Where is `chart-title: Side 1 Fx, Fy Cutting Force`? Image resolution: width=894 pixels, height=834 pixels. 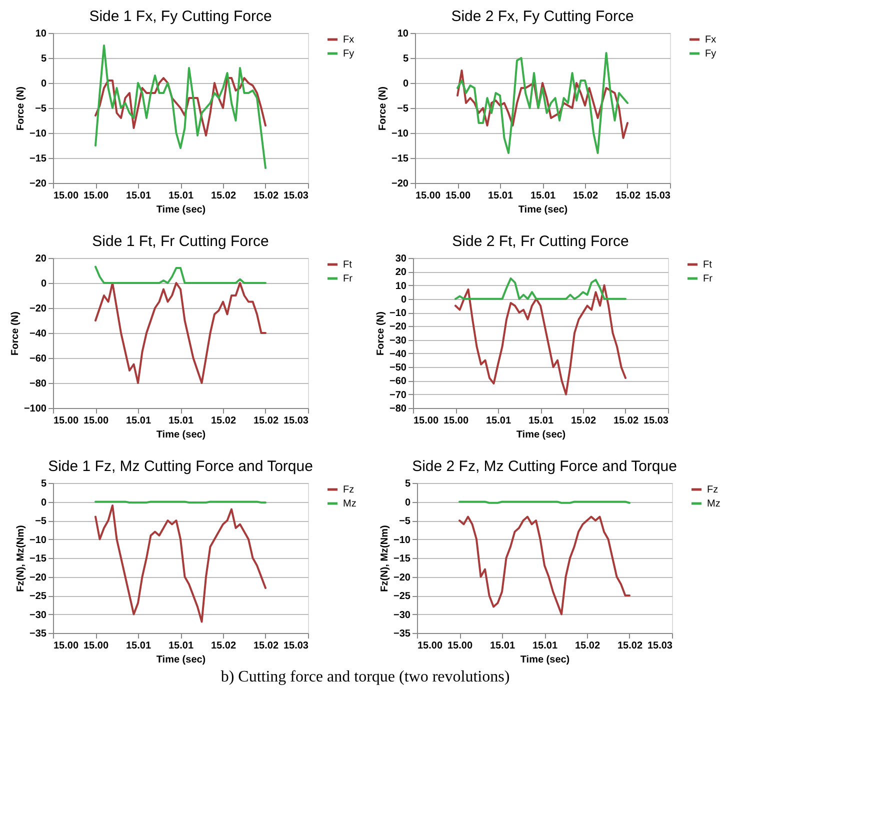 chart-title: Side 1 Fx, Fy Cutting Force is located at coordinates (180, 16).